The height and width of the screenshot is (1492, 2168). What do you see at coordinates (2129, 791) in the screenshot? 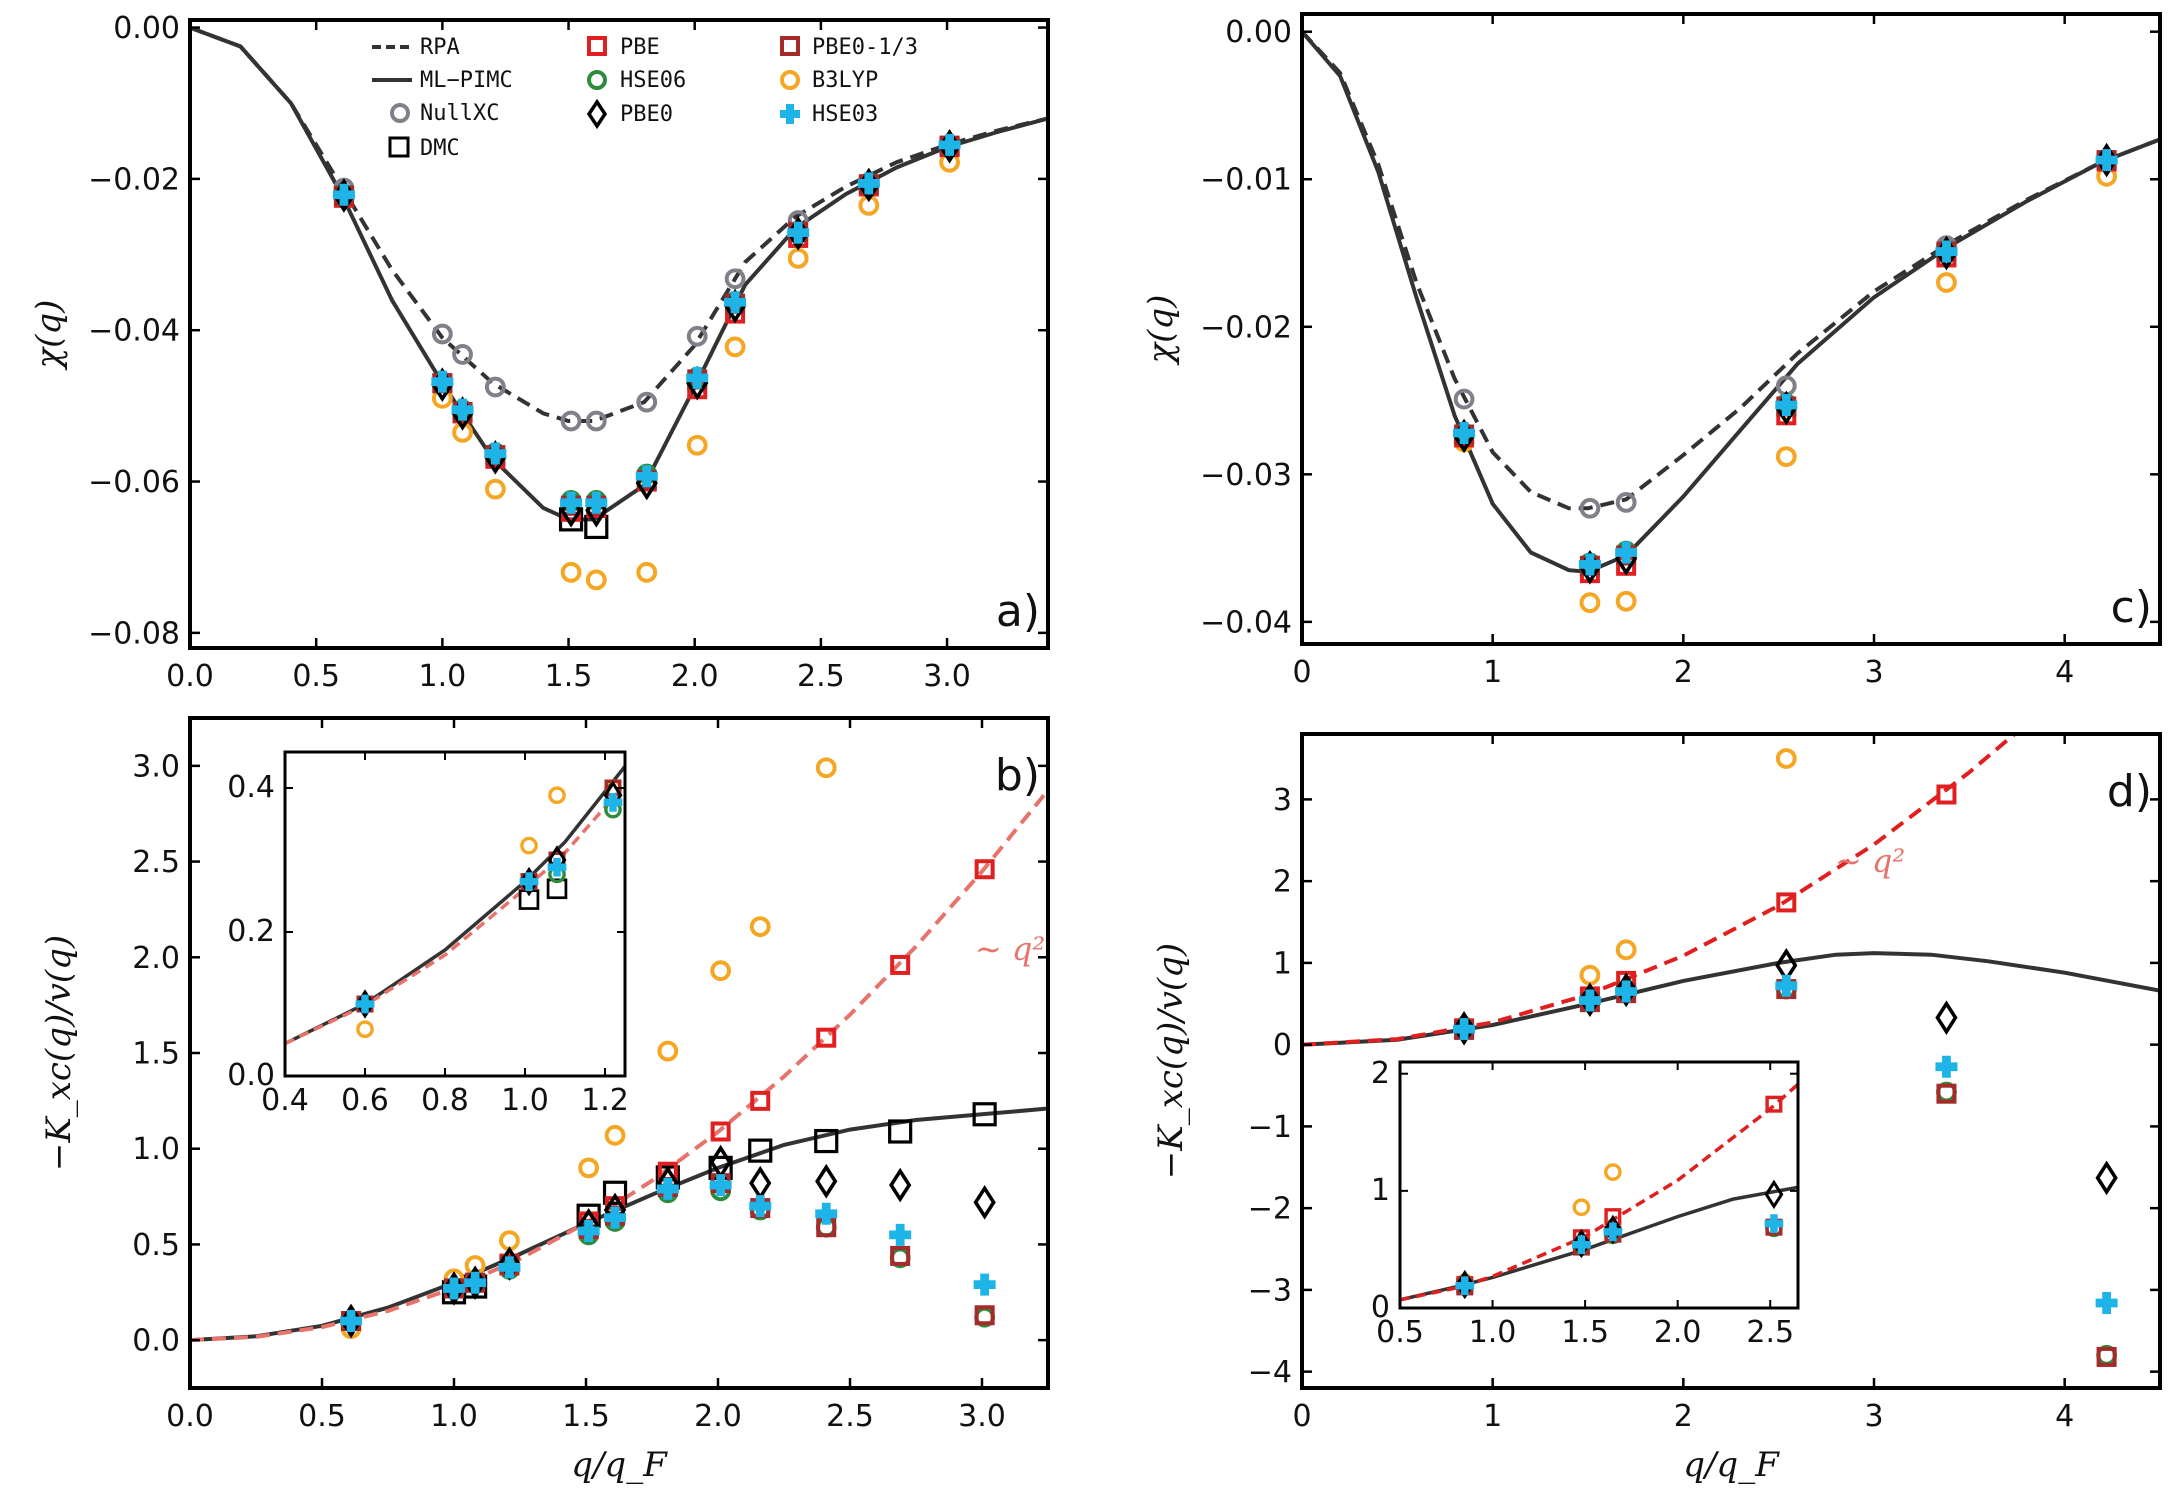
I see `panel-label-d: d)` at bounding box center [2129, 791].